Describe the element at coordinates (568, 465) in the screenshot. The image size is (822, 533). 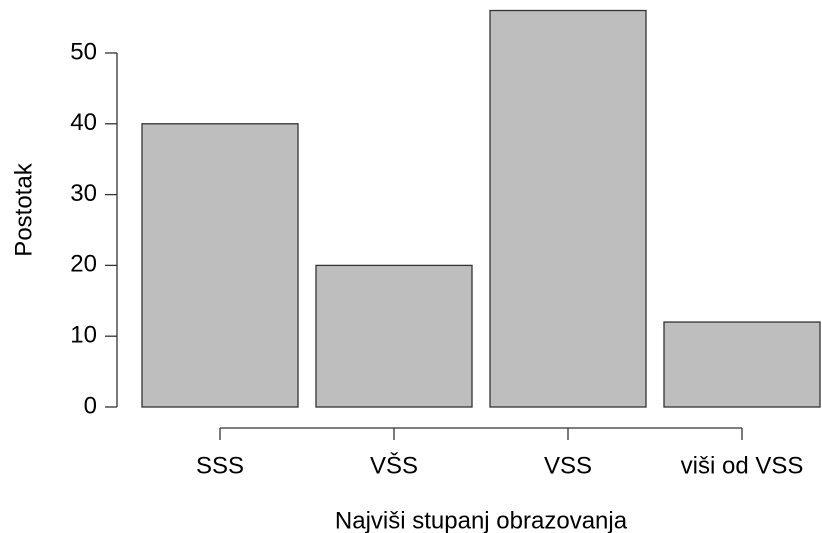
I see `x-tick-label: VSS` at that location.